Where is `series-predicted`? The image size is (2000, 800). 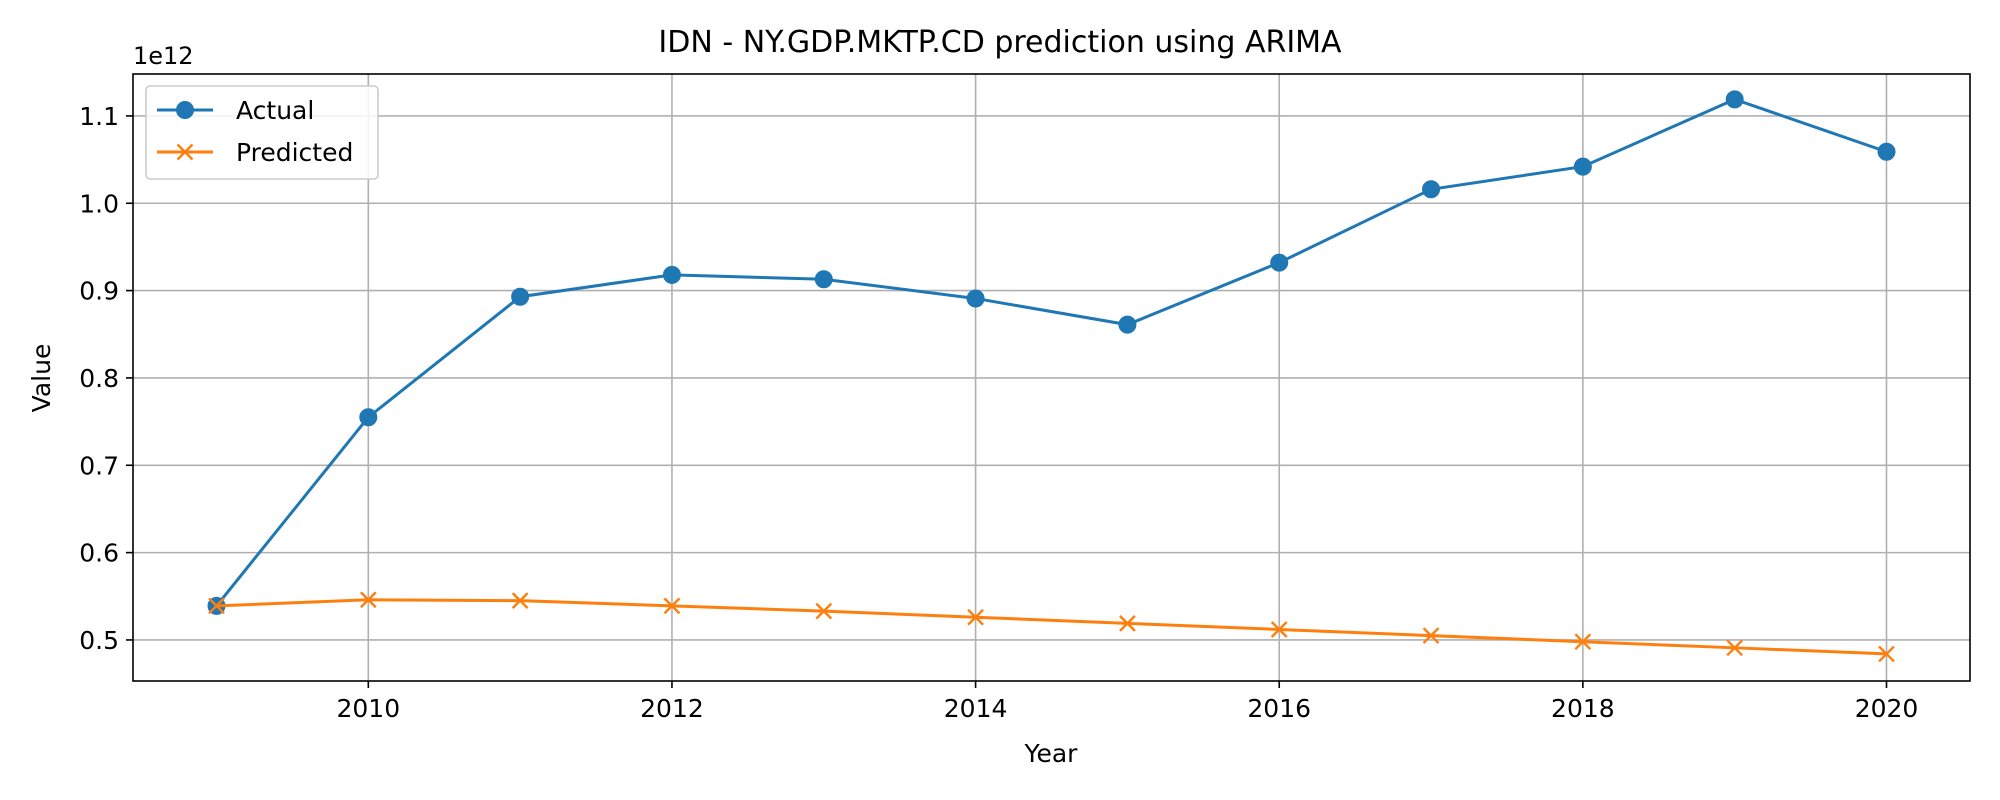 series-predicted is located at coordinates (1051, 627).